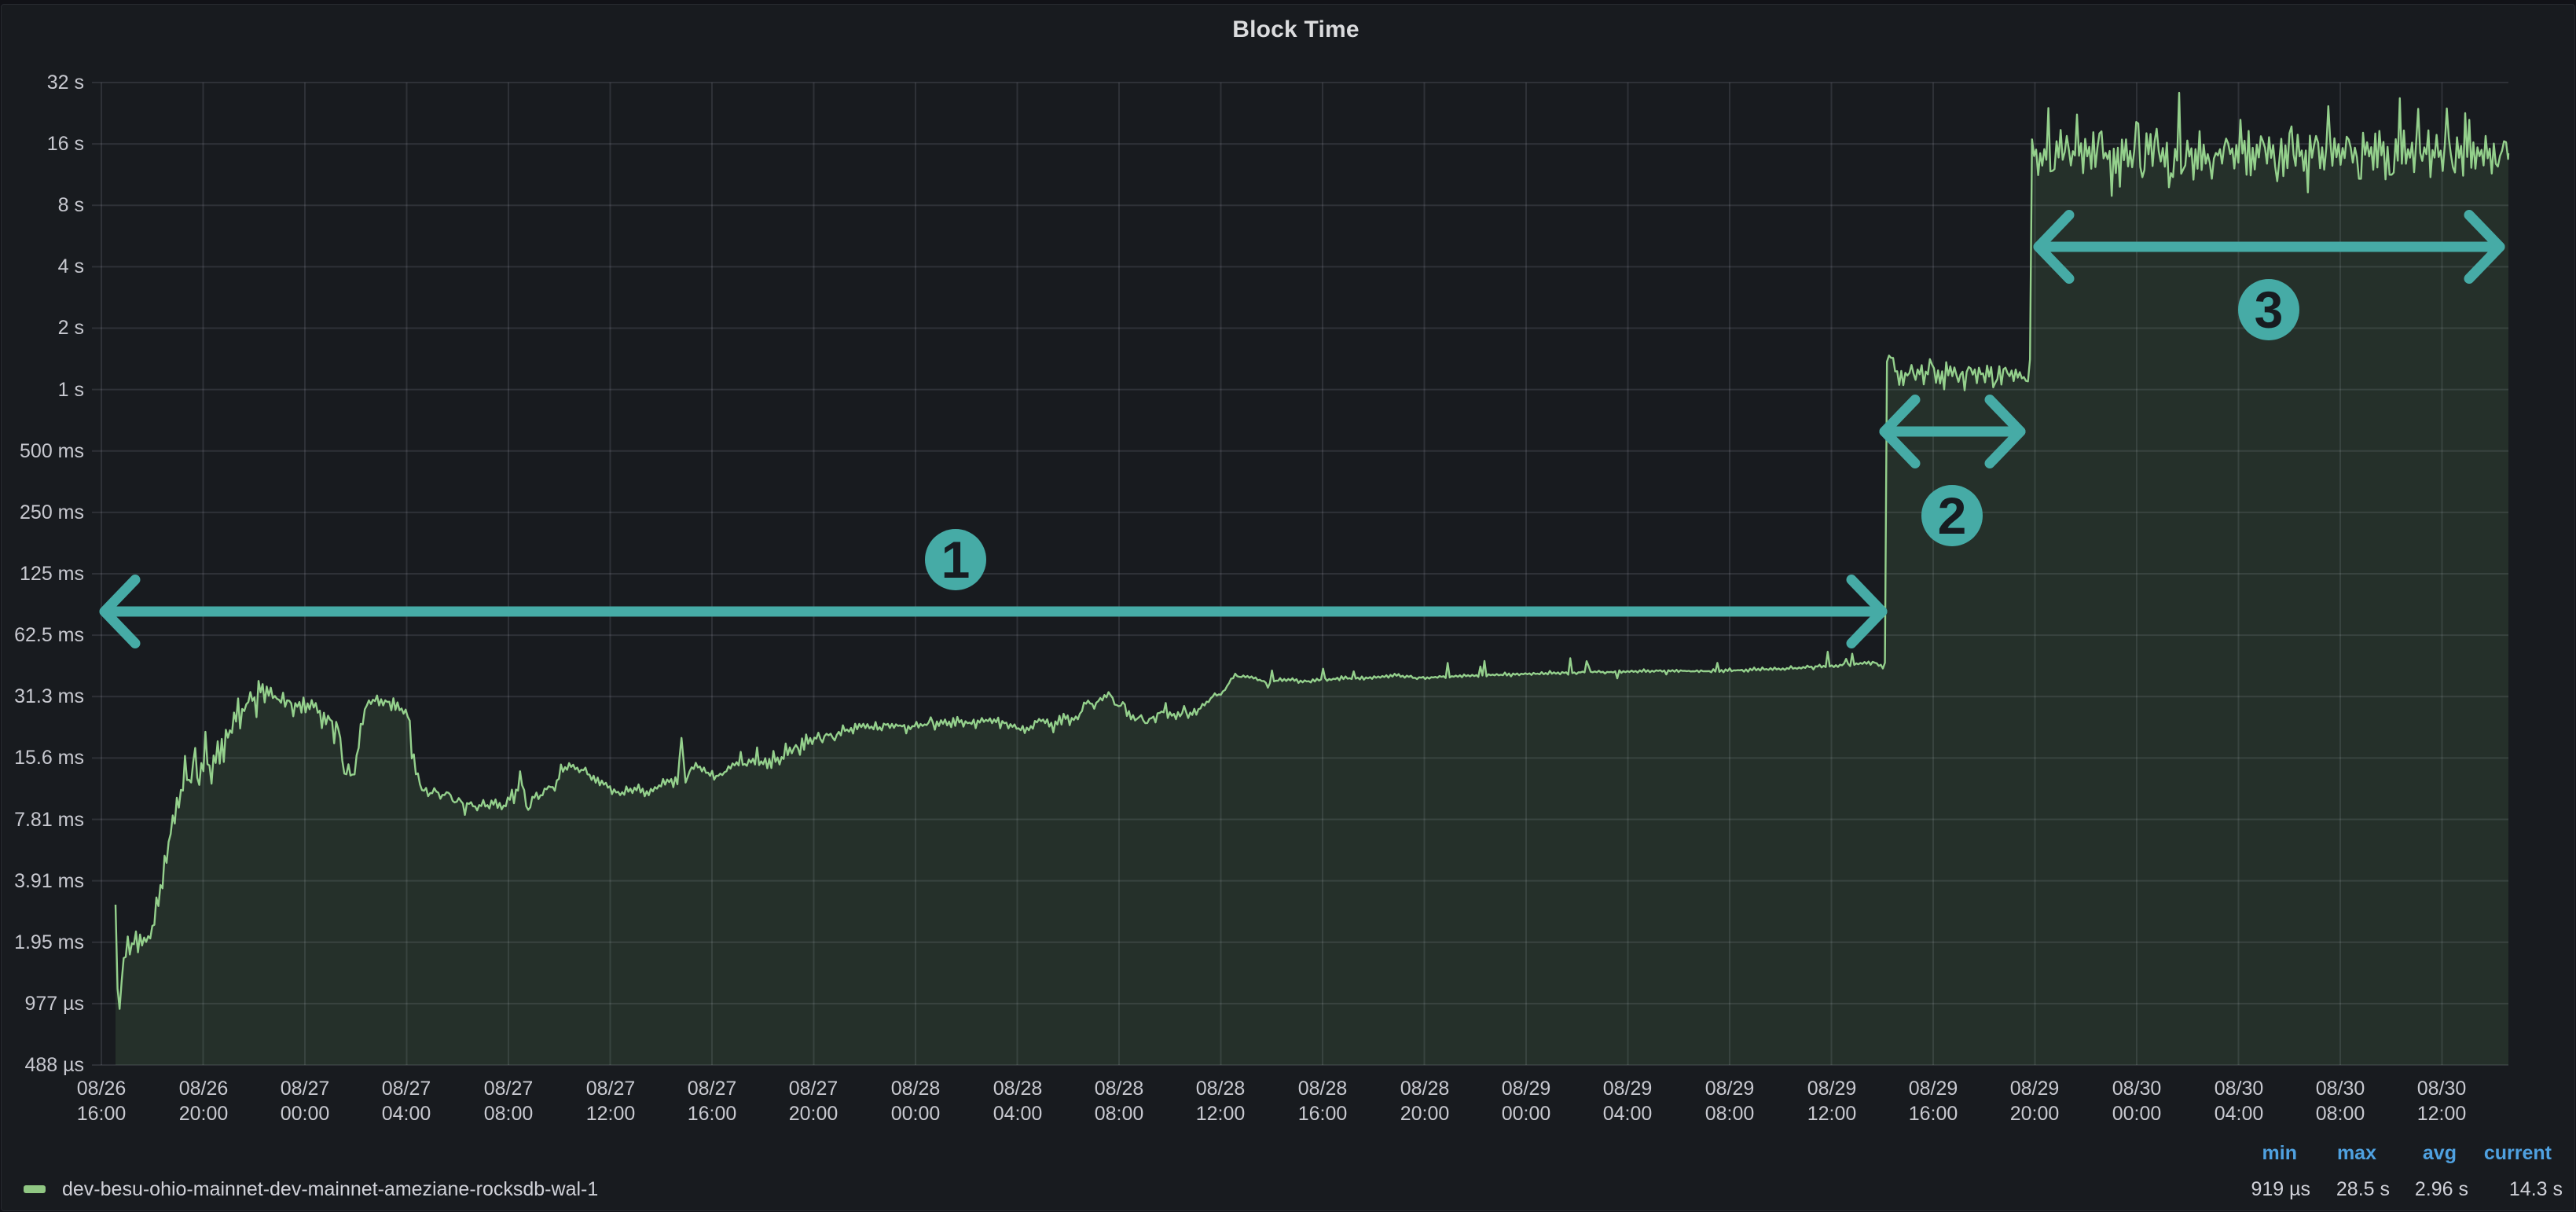 This screenshot has width=2576, height=1212. What do you see at coordinates (1953, 516) in the screenshot?
I see `svg-text: 2` at bounding box center [1953, 516].